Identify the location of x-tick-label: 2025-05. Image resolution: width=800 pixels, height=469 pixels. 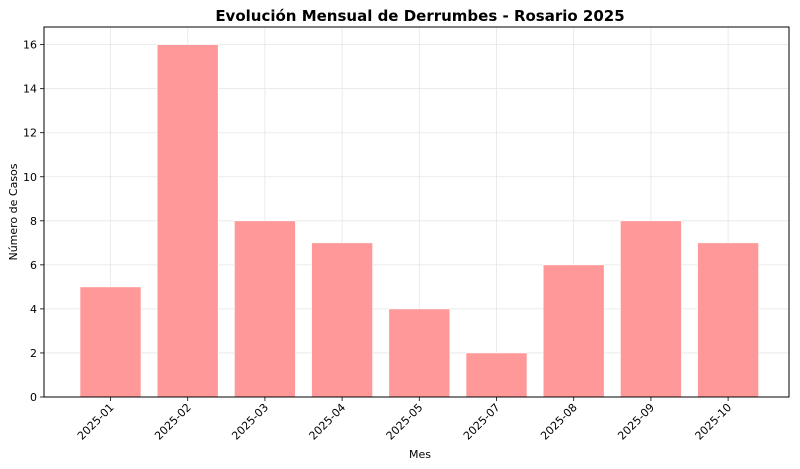
(405, 422).